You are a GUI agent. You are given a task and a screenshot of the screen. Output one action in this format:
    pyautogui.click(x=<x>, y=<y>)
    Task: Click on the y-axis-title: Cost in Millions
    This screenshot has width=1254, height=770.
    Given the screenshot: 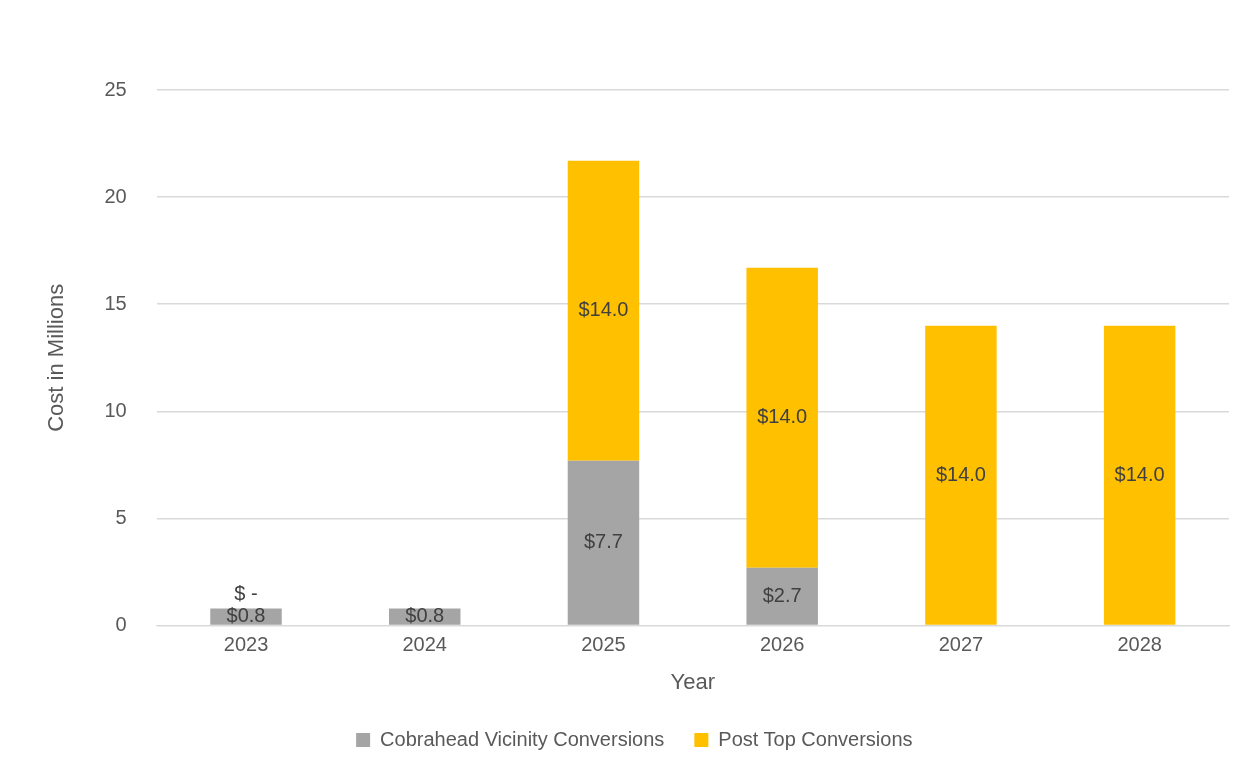 What is the action you would take?
    pyautogui.click(x=56, y=357)
    